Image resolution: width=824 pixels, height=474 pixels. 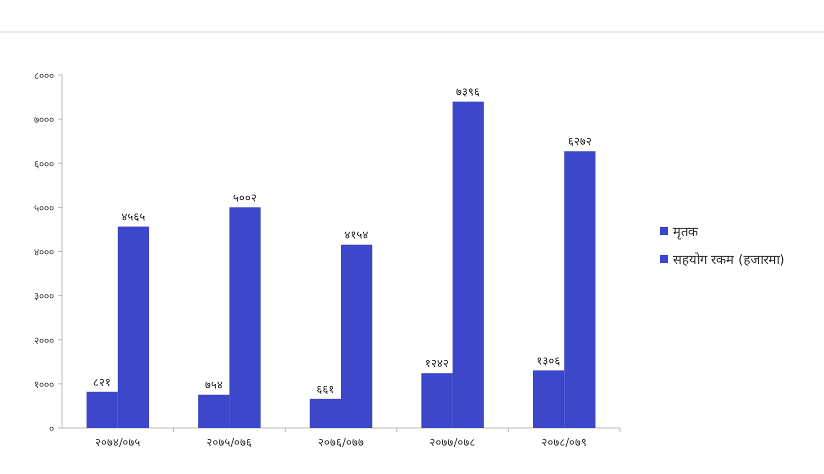 What do you see at coordinates (436, 363) in the screenshot?
I see `data-label: १२४२` at bounding box center [436, 363].